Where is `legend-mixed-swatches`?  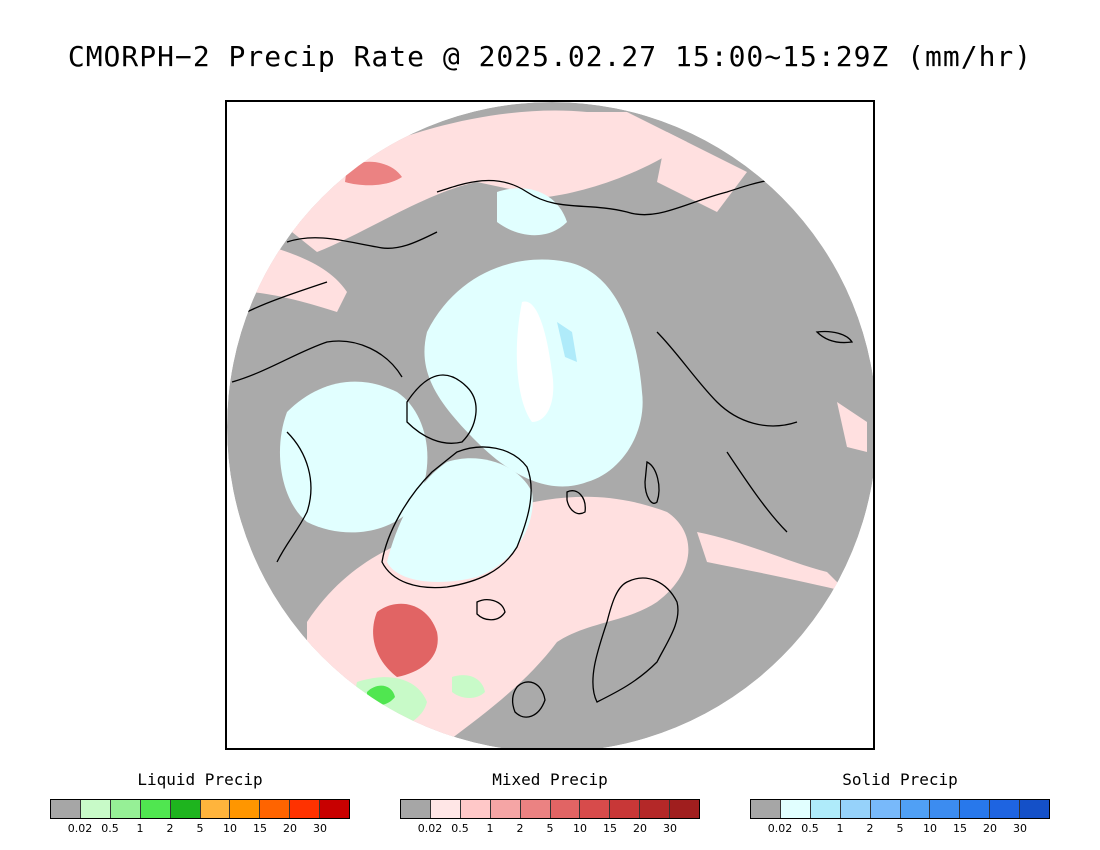 legend-mixed-swatches is located at coordinates (550, 809).